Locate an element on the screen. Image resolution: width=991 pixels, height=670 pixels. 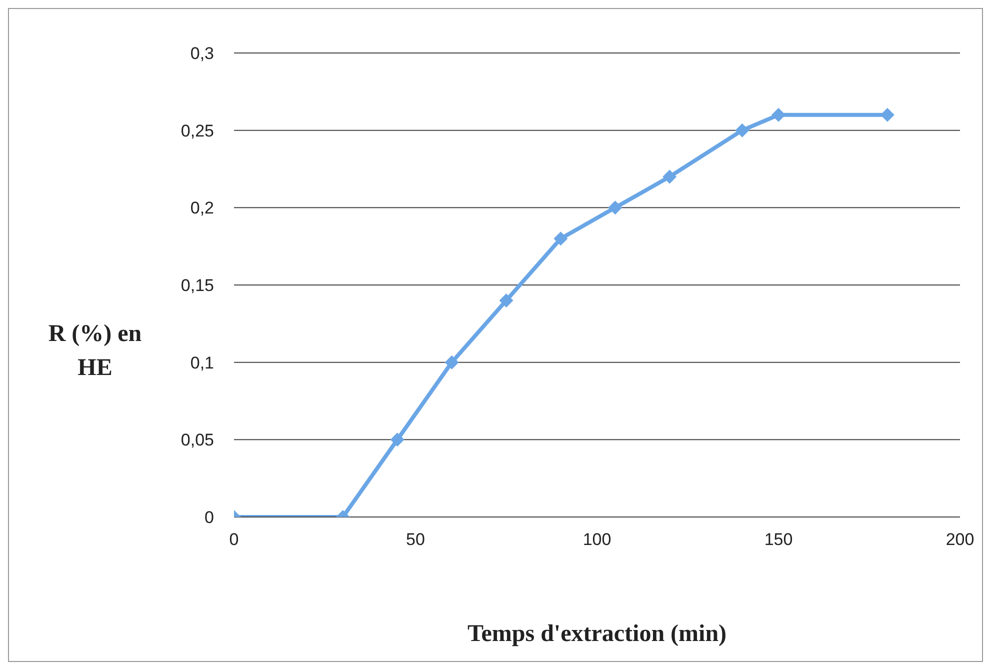
x-tick-label: 50 is located at coordinates (415, 540).